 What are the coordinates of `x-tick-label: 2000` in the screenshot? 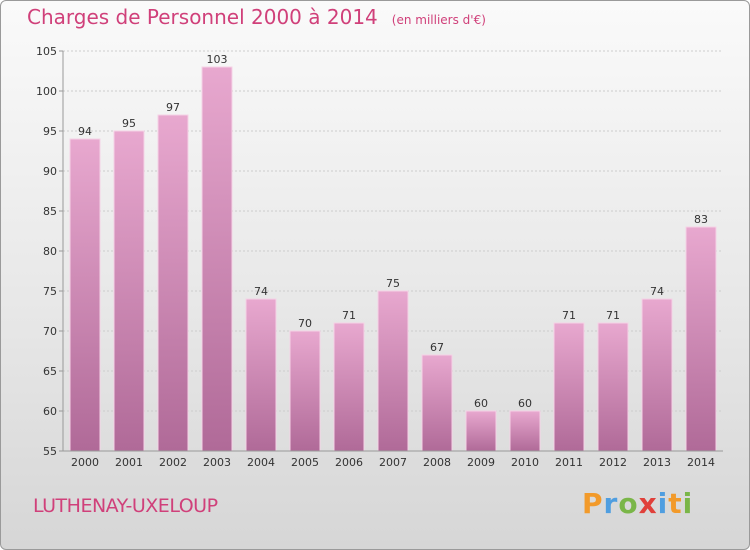 It's located at (85, 462).